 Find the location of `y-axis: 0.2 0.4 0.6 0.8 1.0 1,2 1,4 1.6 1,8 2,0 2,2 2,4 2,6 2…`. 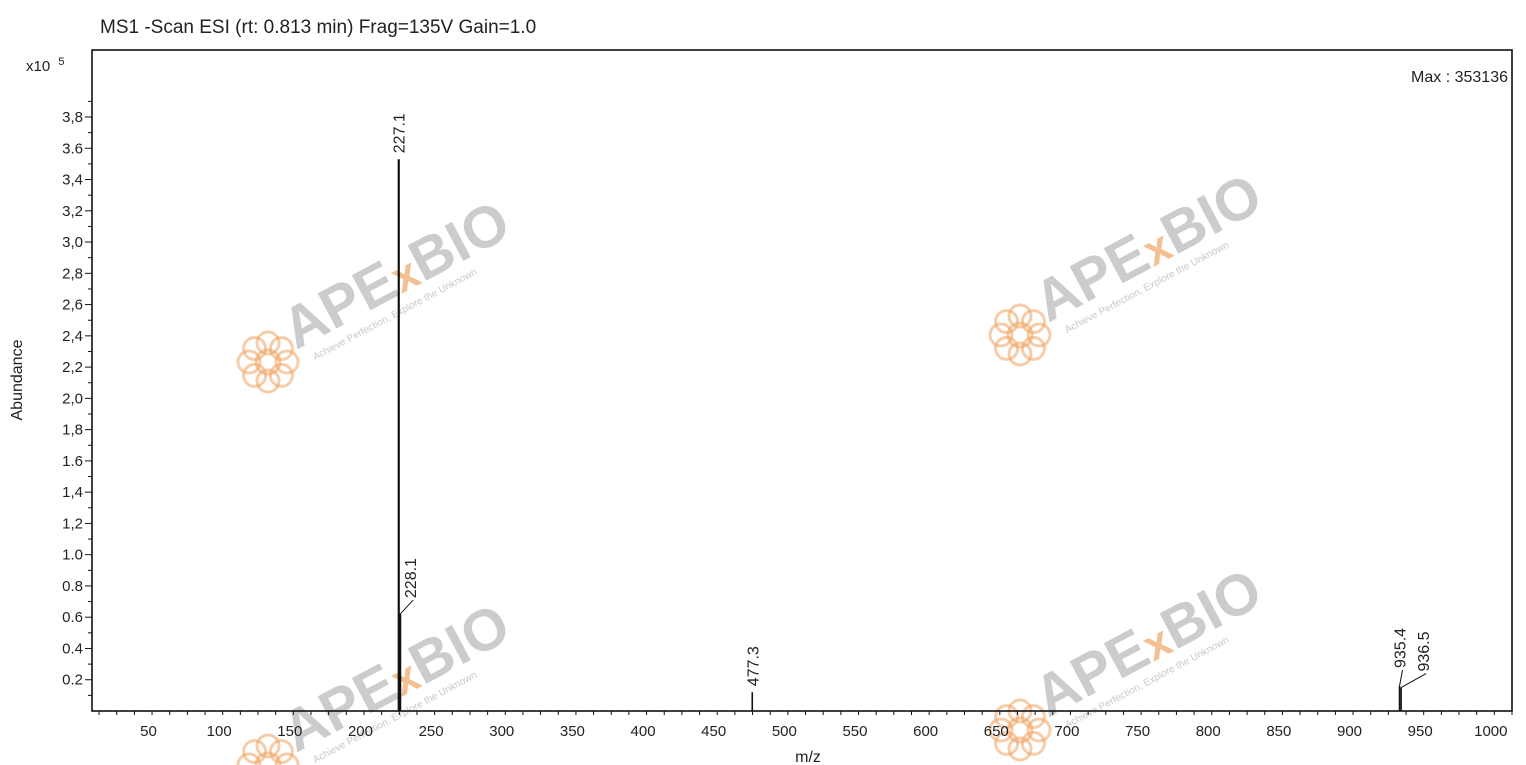

y-axis: 0.2 0.4 0.6 0.8 1.0 1,2 1,4 1.6 1,8 2,0 2,2 2,4 2,6 2… is located at coordinates (77, 398).